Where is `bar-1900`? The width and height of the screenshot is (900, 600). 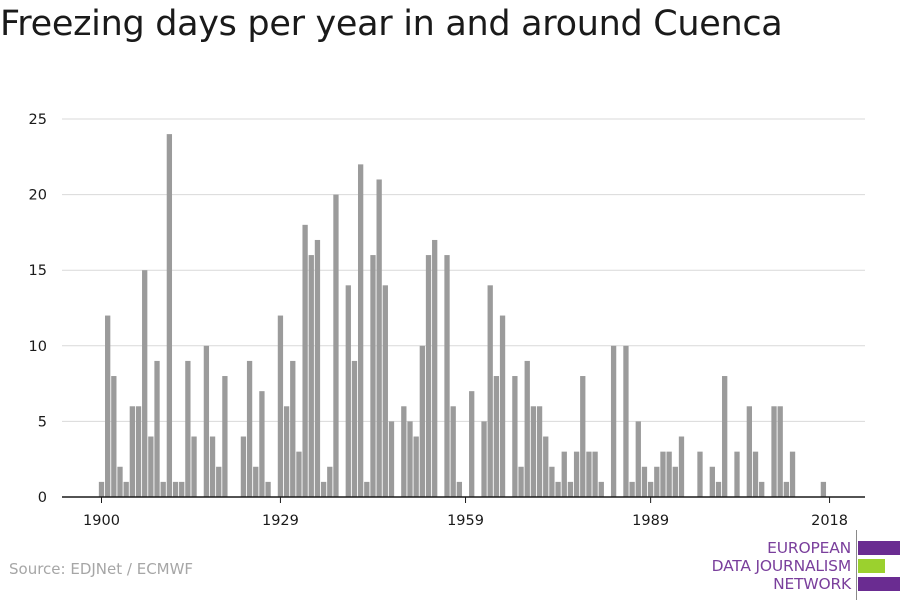 bar-1900 is located at coordinates (101, 489).